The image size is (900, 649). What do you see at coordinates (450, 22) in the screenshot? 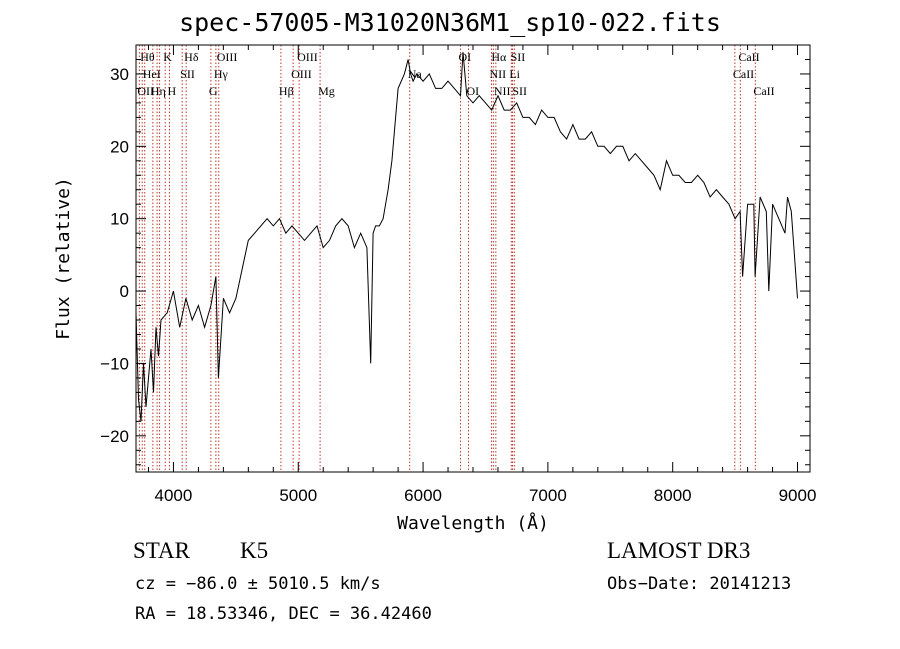
I see `chart-title: spec-57005-M31020N36M1_sp10-022.fits` at bounding box center [450, 22].